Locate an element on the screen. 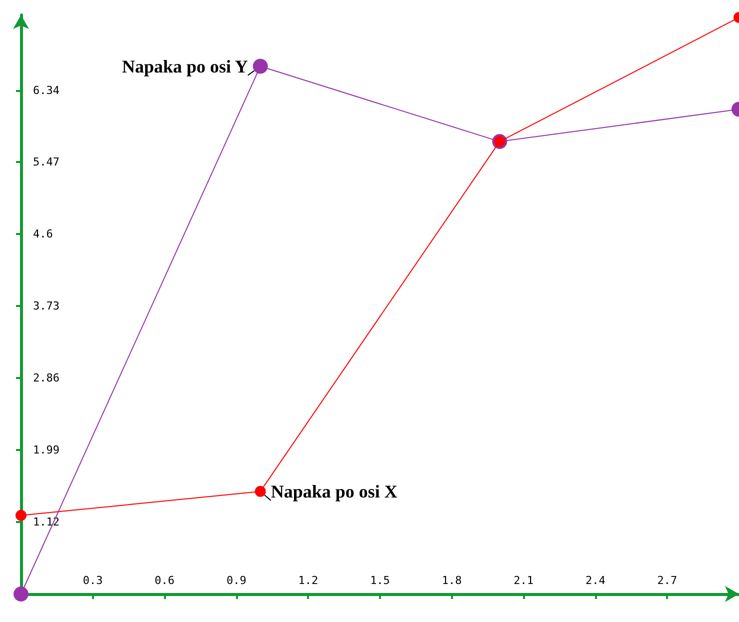 This screenshot has width=739, height=622. series-label: Napaka po osi Y is located at coordinates (185, 66).